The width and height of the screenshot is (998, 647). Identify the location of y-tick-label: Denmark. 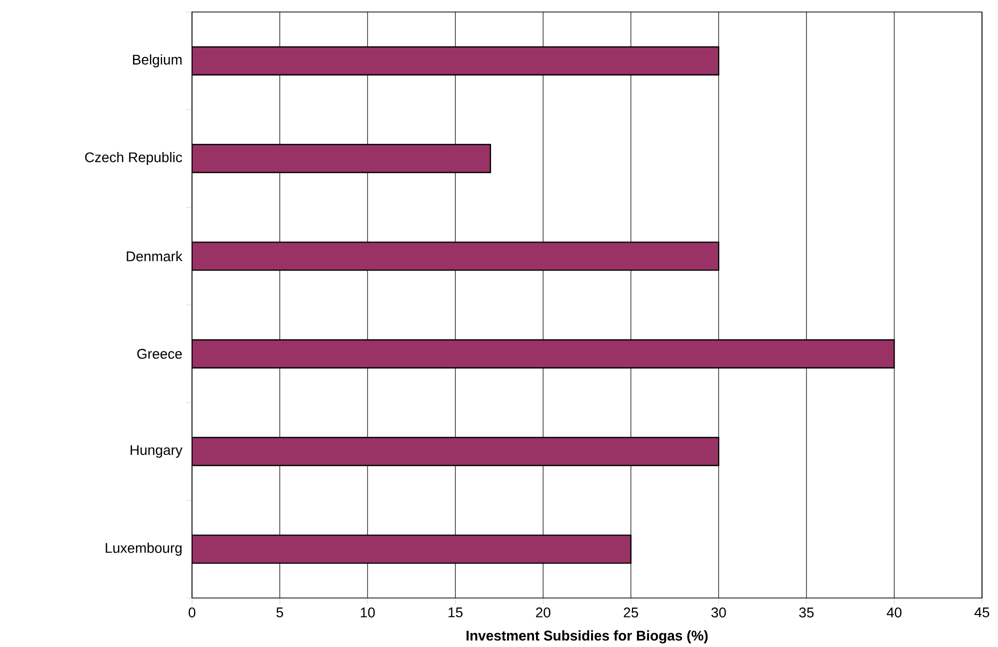
(154, 256).